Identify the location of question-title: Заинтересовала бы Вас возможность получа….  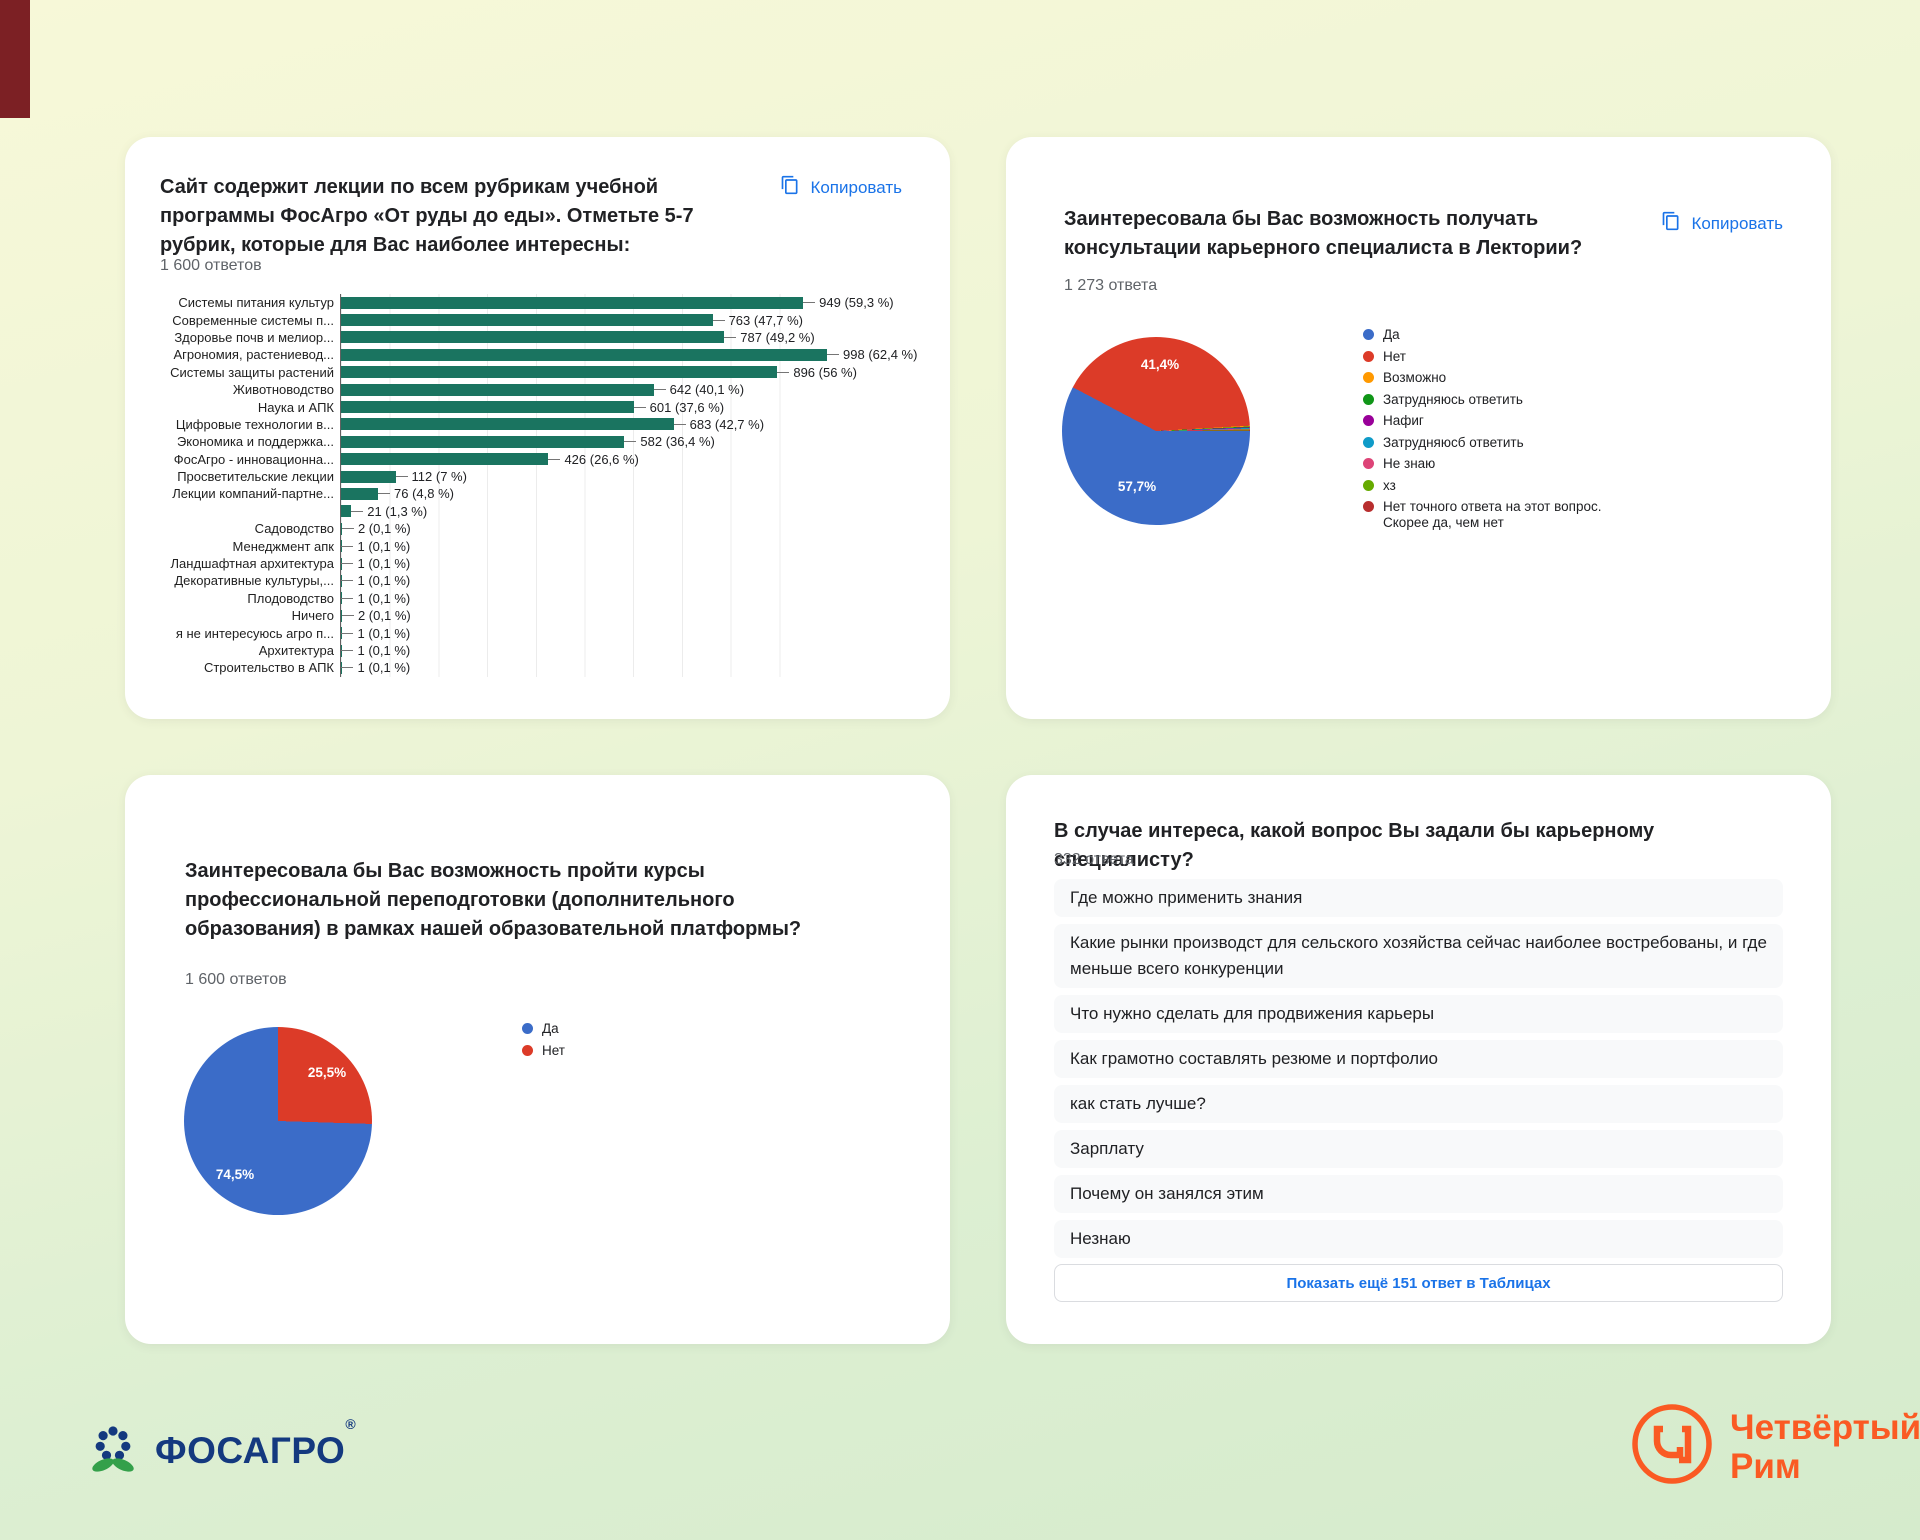
(1323, 233).